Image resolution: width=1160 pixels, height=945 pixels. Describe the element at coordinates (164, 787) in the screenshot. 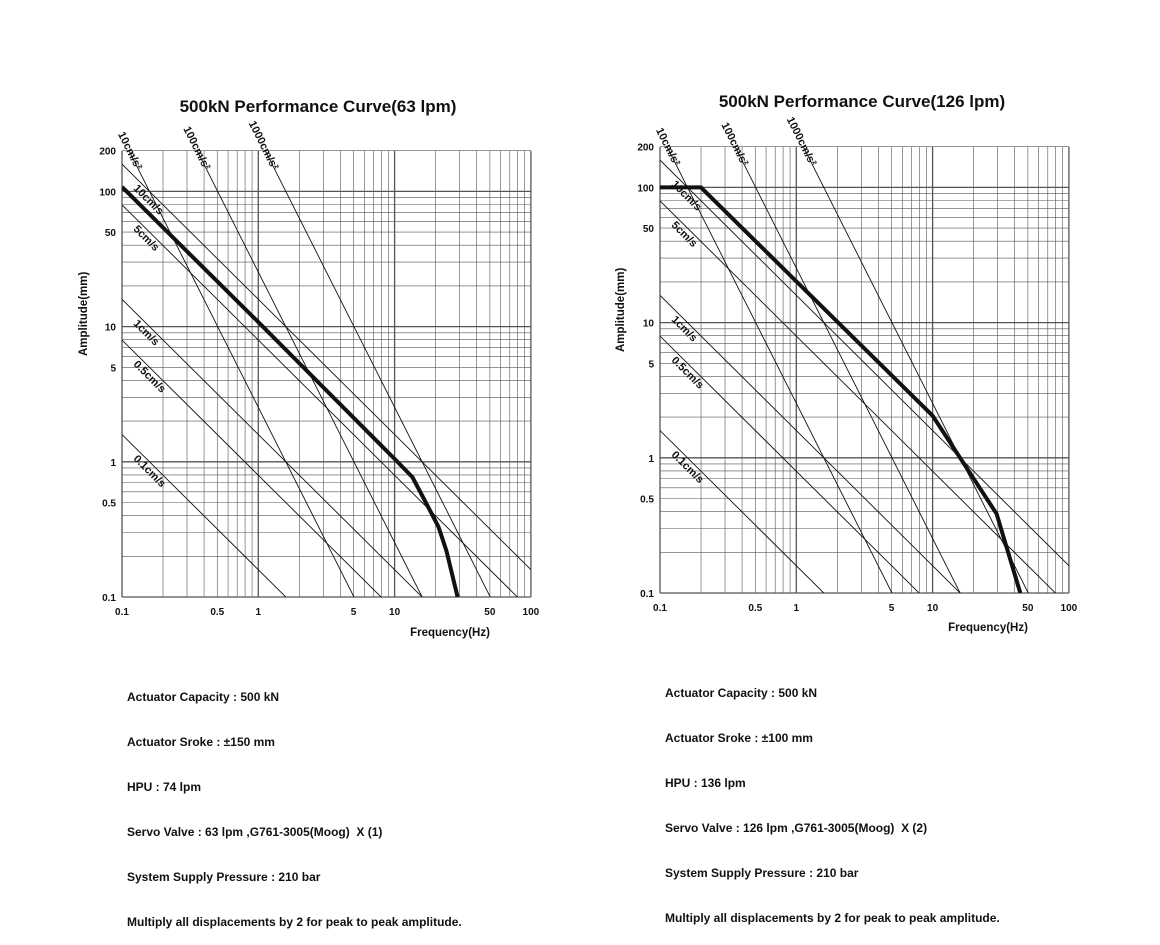

I see `spec-line: HPU : 74 lpm` at that location.